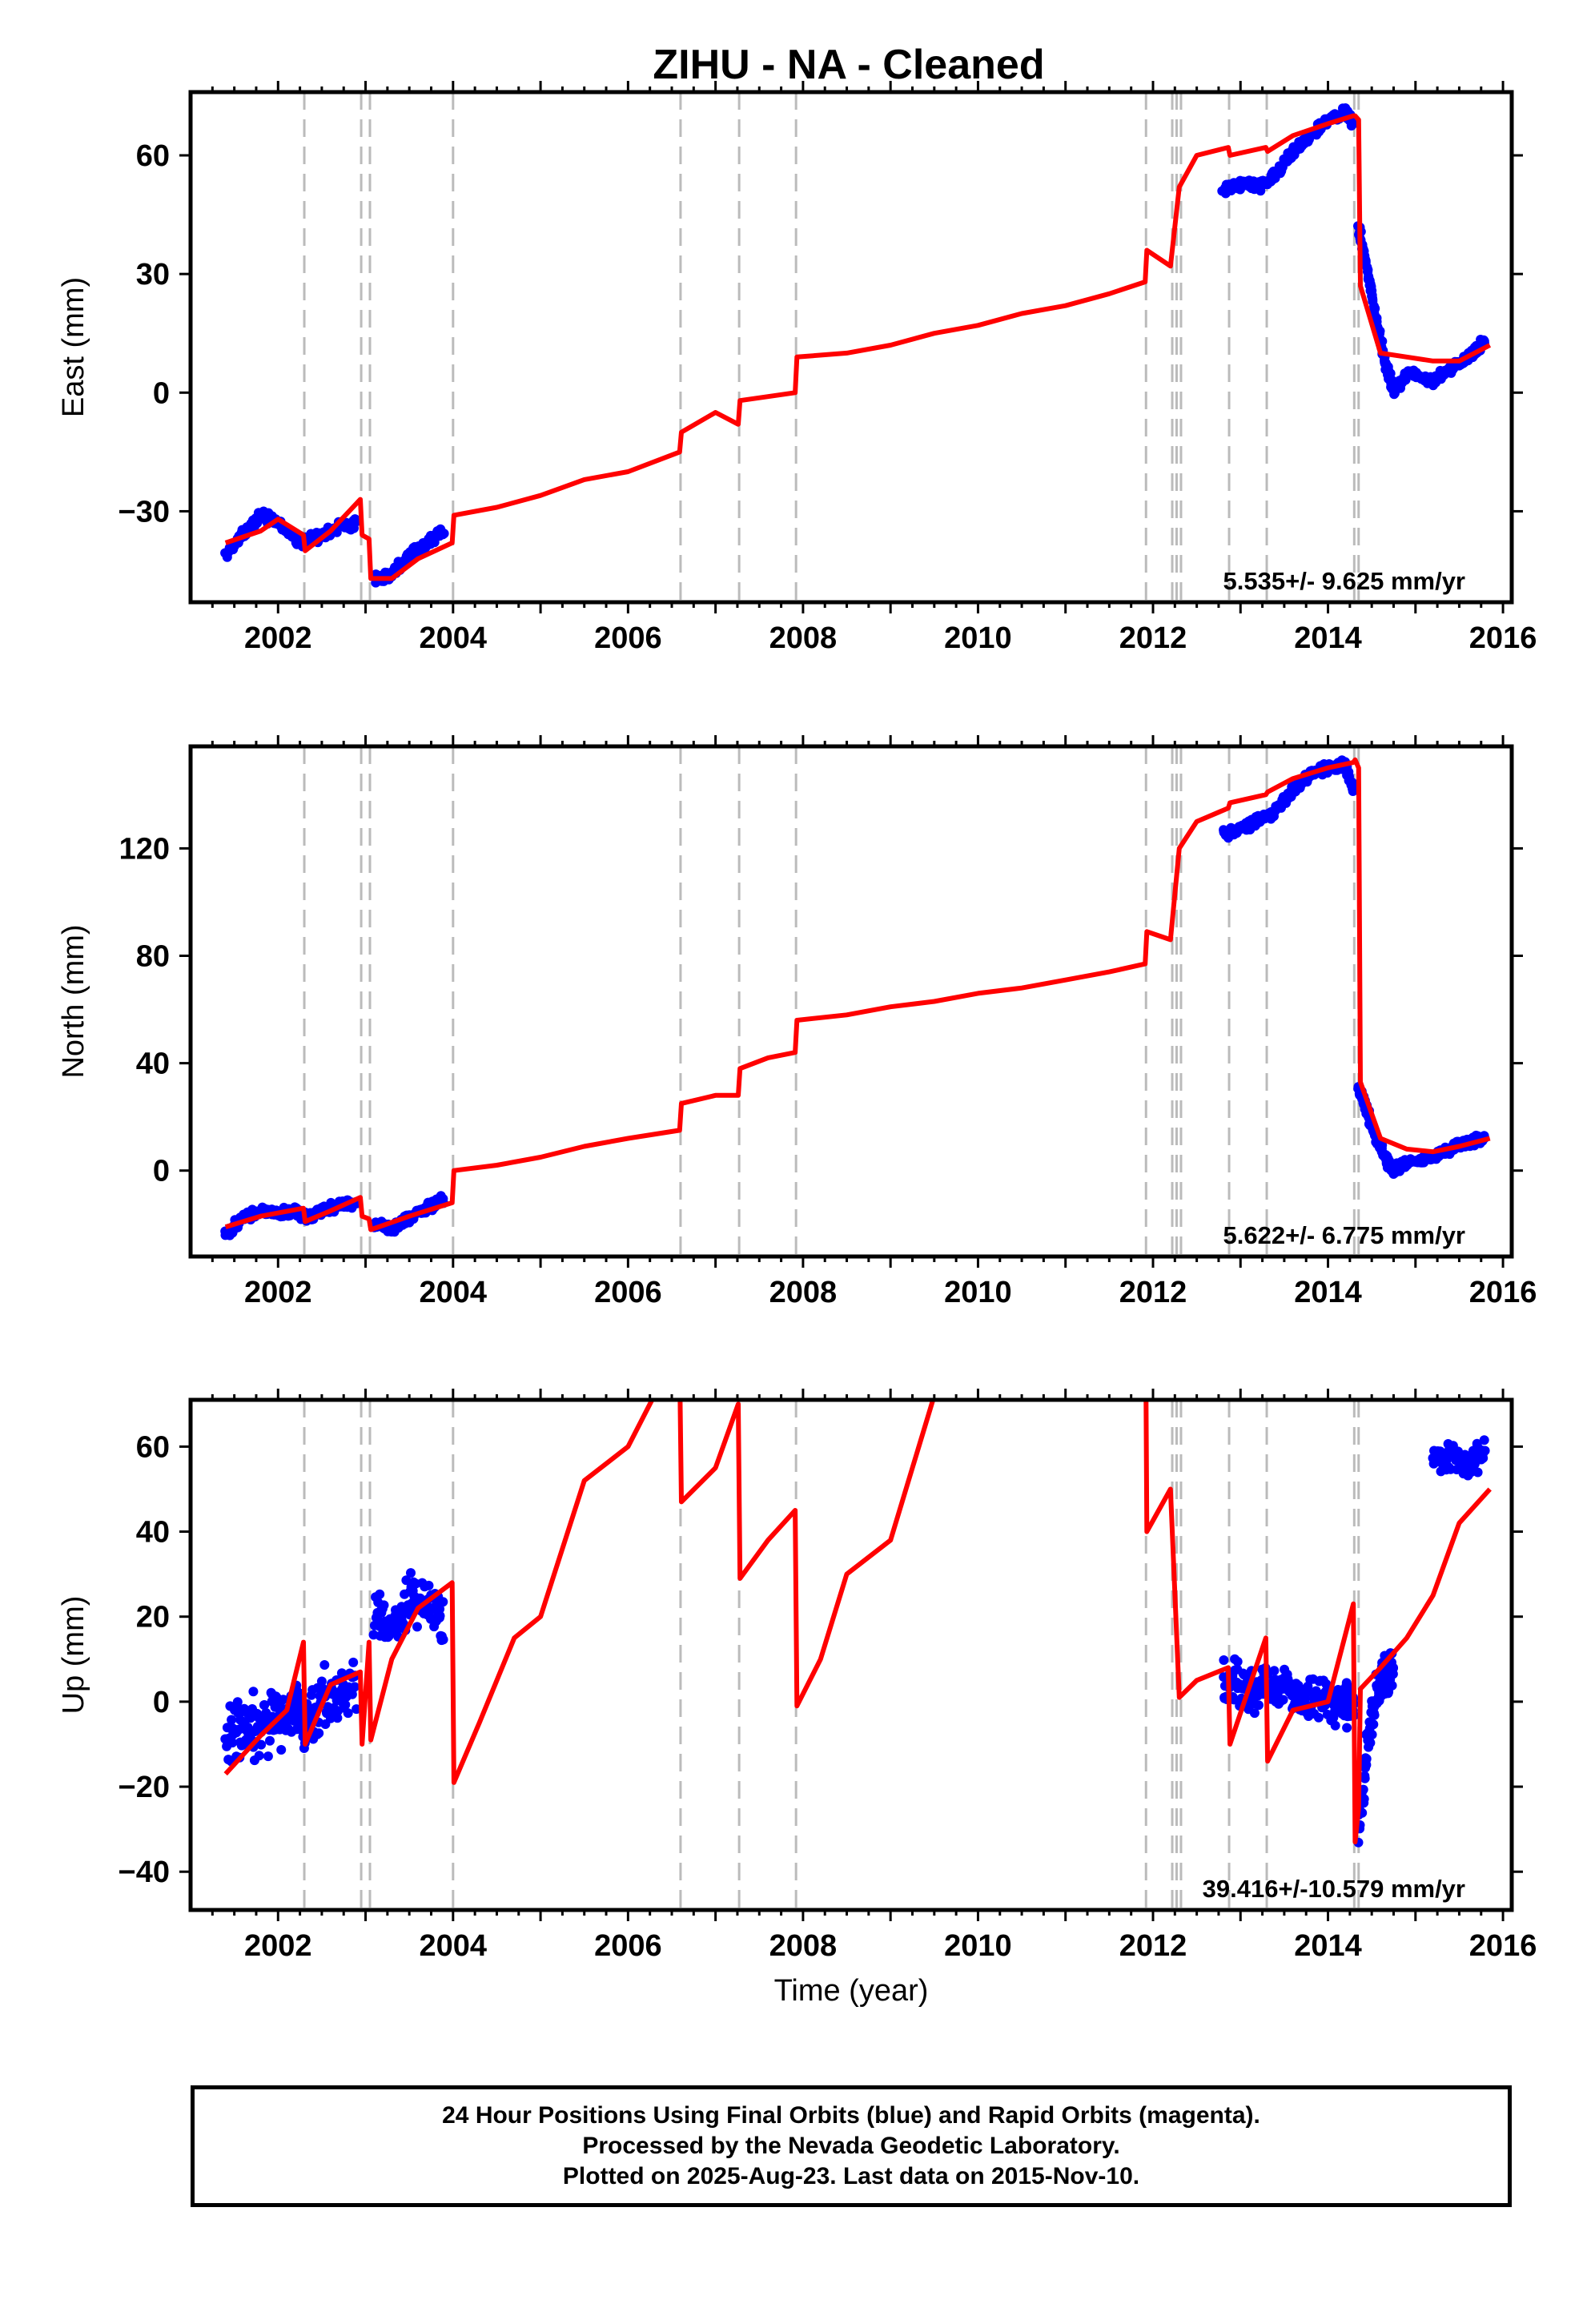 The height and width of the screenshot is (2324, 1591). Describe the element at coordinates (144, 1787) in the screenshot. I see `y-tick-label: −20` at that location.